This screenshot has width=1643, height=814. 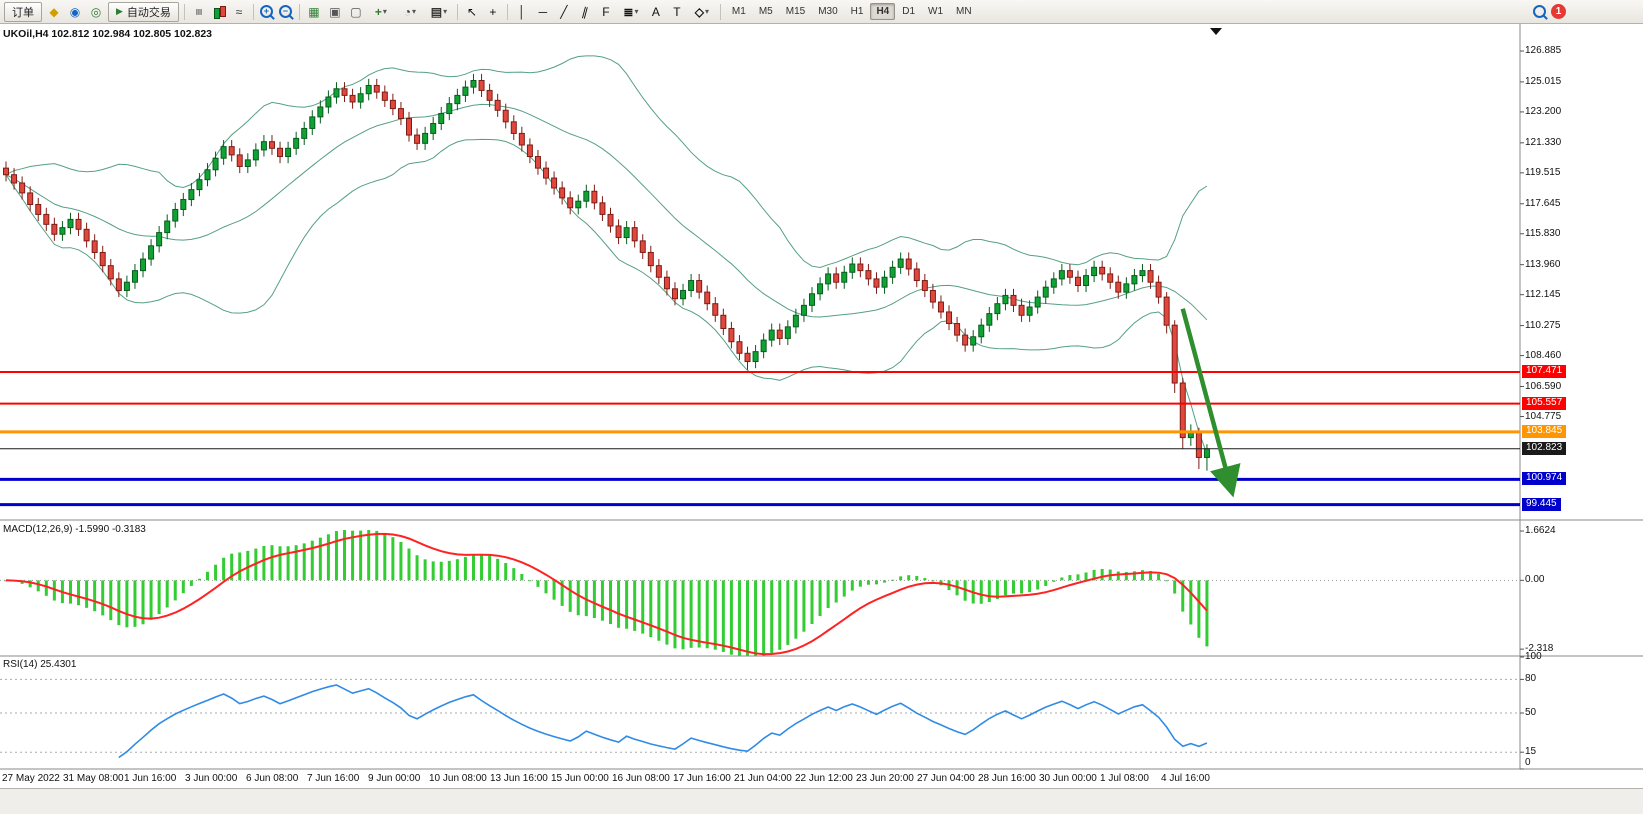 I want to click on zoom-out-icon: −, so click(x=286, y=12).